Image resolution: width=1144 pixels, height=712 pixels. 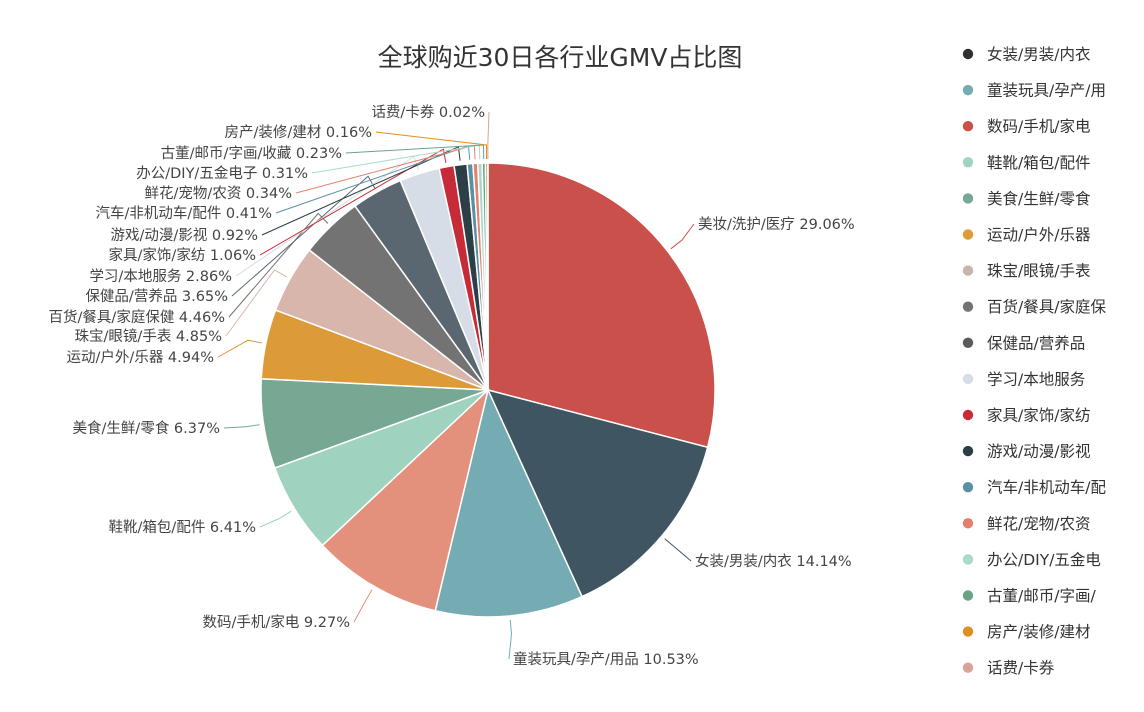 What do you see at coordinates (1038, 127) in the screenshot?
I see `legend-label: 数码/手机/家电` at bounding box center [1038, 127].